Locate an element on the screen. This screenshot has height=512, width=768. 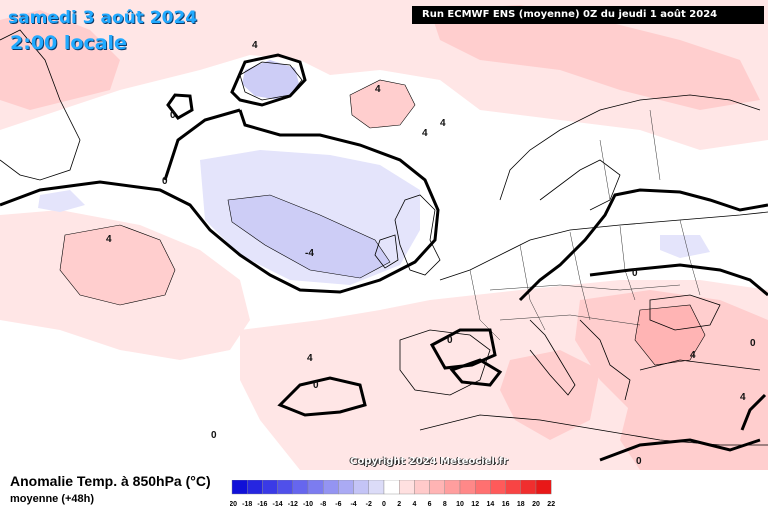
contour-zero-east is located at coordinates (678, 280).